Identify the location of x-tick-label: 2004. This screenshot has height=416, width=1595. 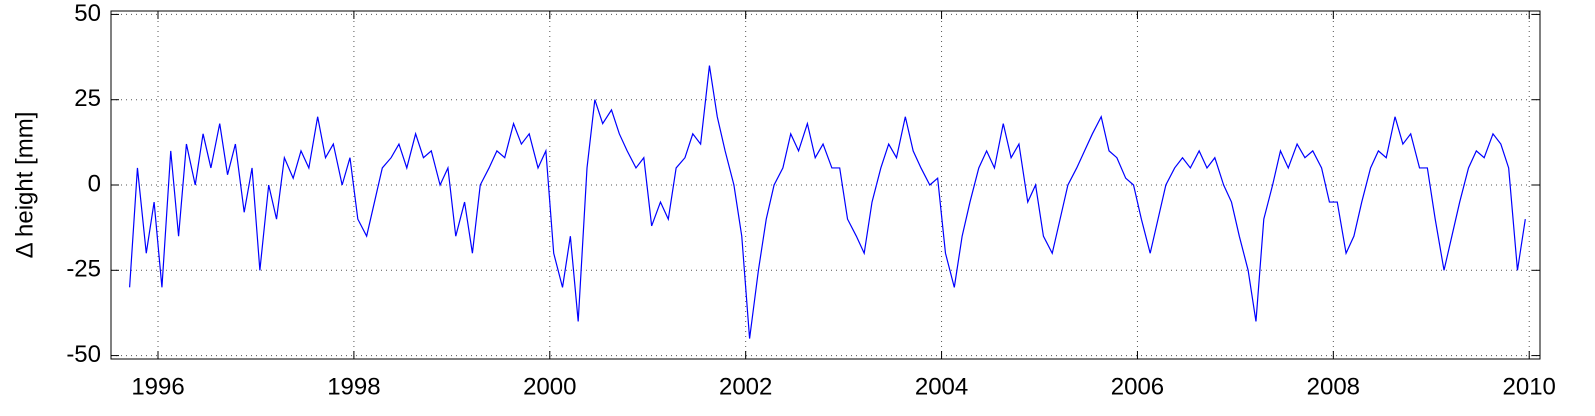
(941, 386).